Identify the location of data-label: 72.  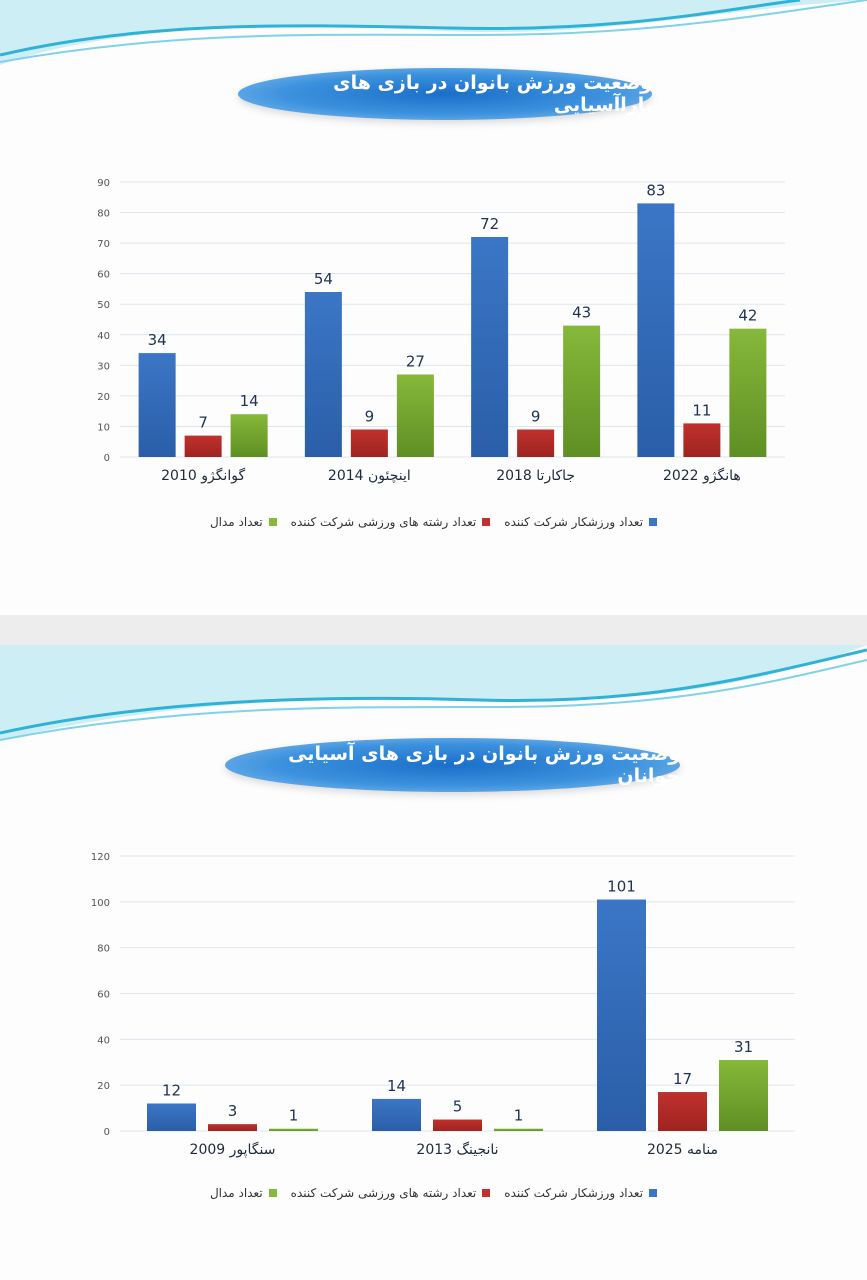
(489, 224).